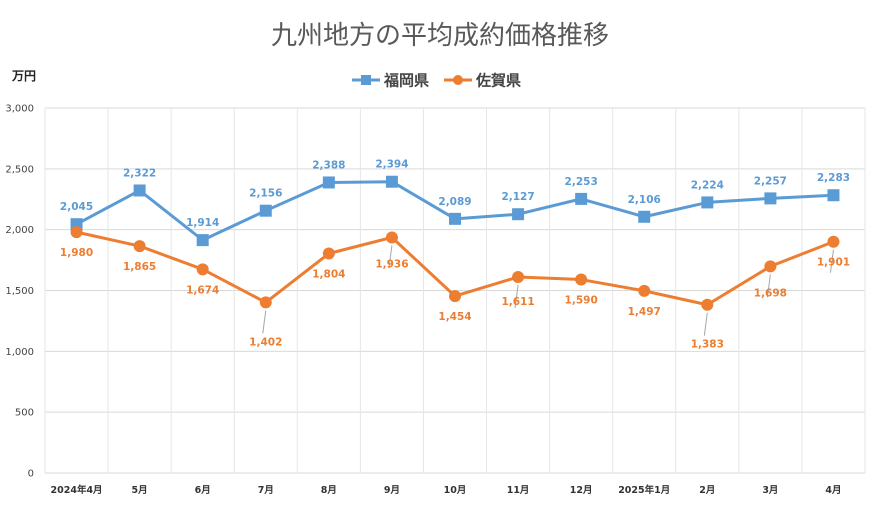 The width and height of the screenshot is (880, 507). I want to click on data-label: 2,045, so click(76, 207).